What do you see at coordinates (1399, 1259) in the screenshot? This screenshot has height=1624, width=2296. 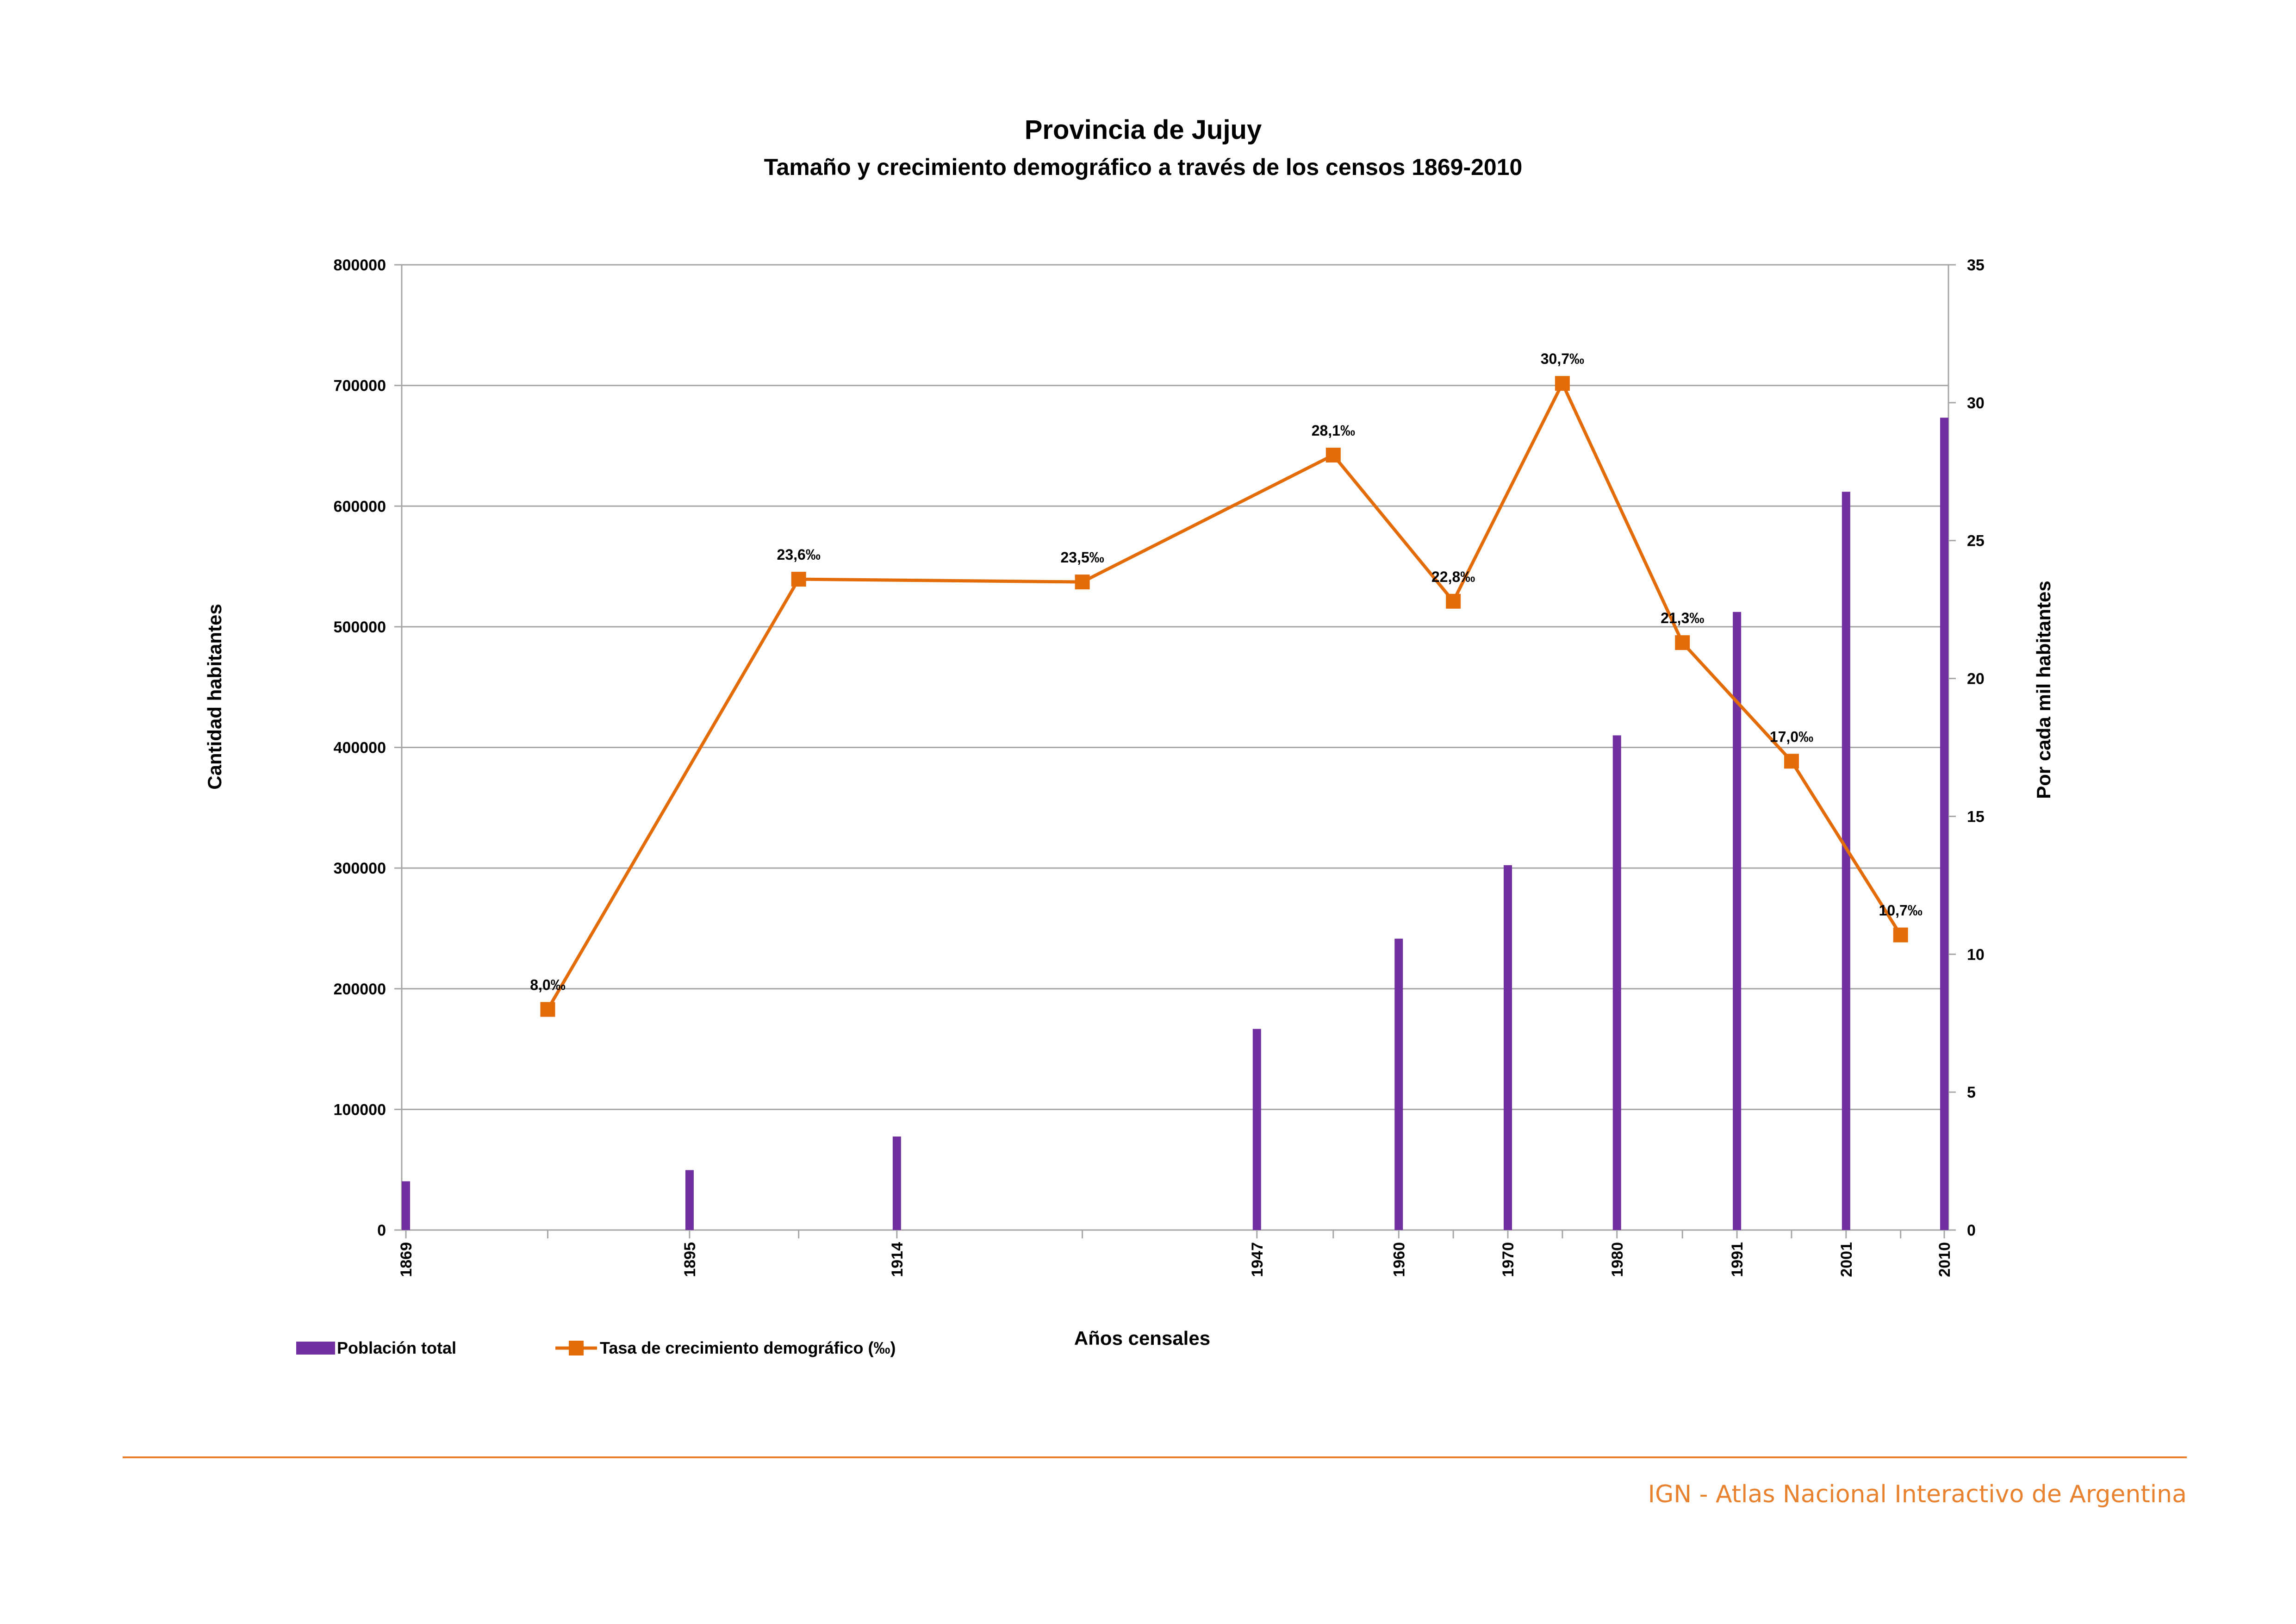 I see `x-tick-label: 1960` at bounding box center [1399, 1259].